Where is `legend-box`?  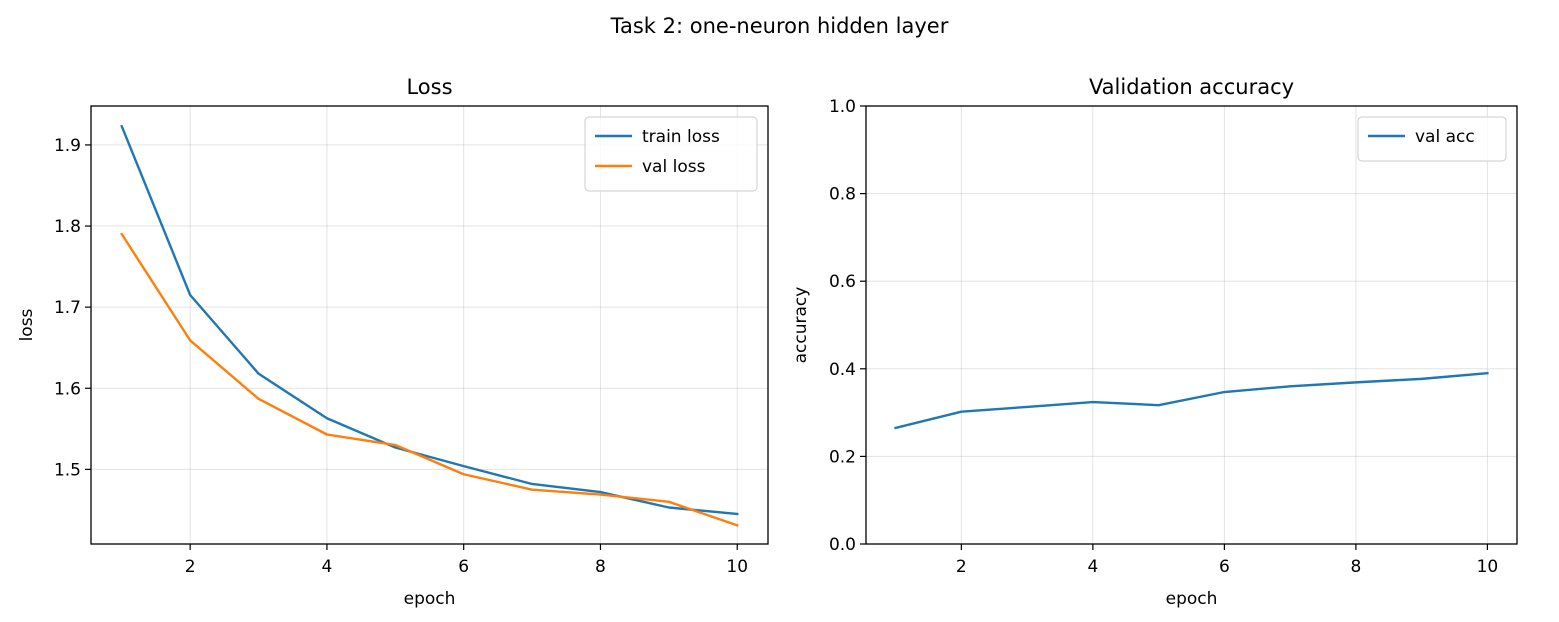
legend-box is located at coordinates (1432, 139).